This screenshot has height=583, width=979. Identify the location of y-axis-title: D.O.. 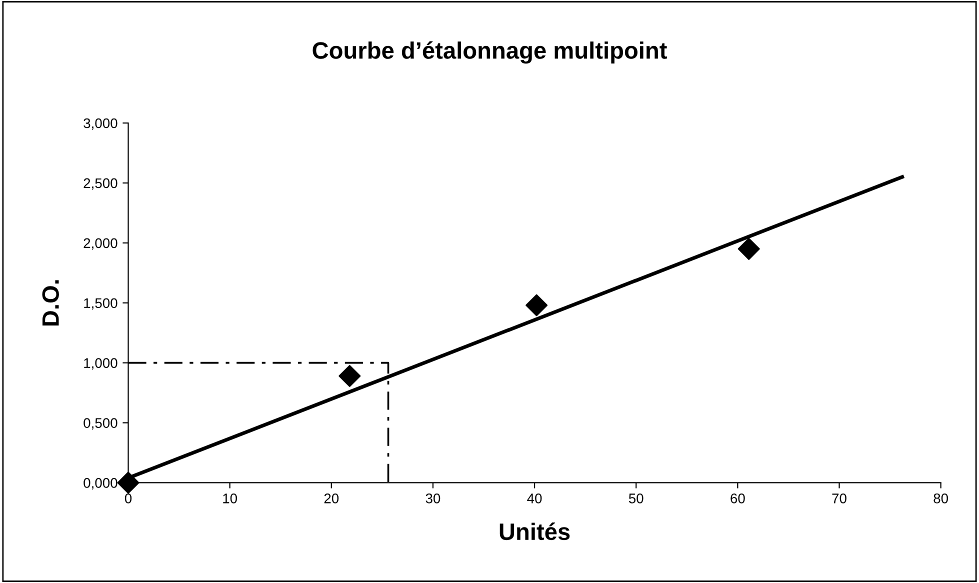
(50, 303).